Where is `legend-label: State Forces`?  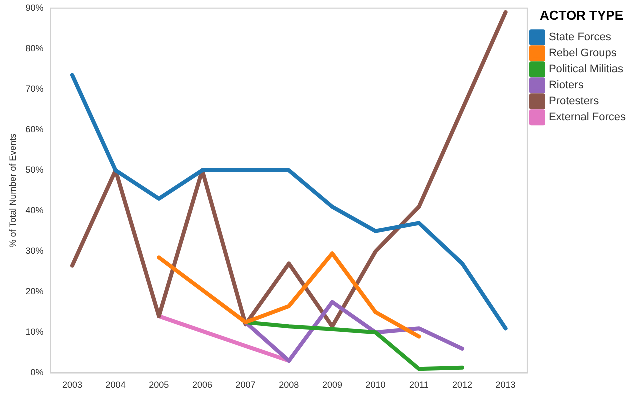
legend-label: State Forces is located at coordinates (580, 38).